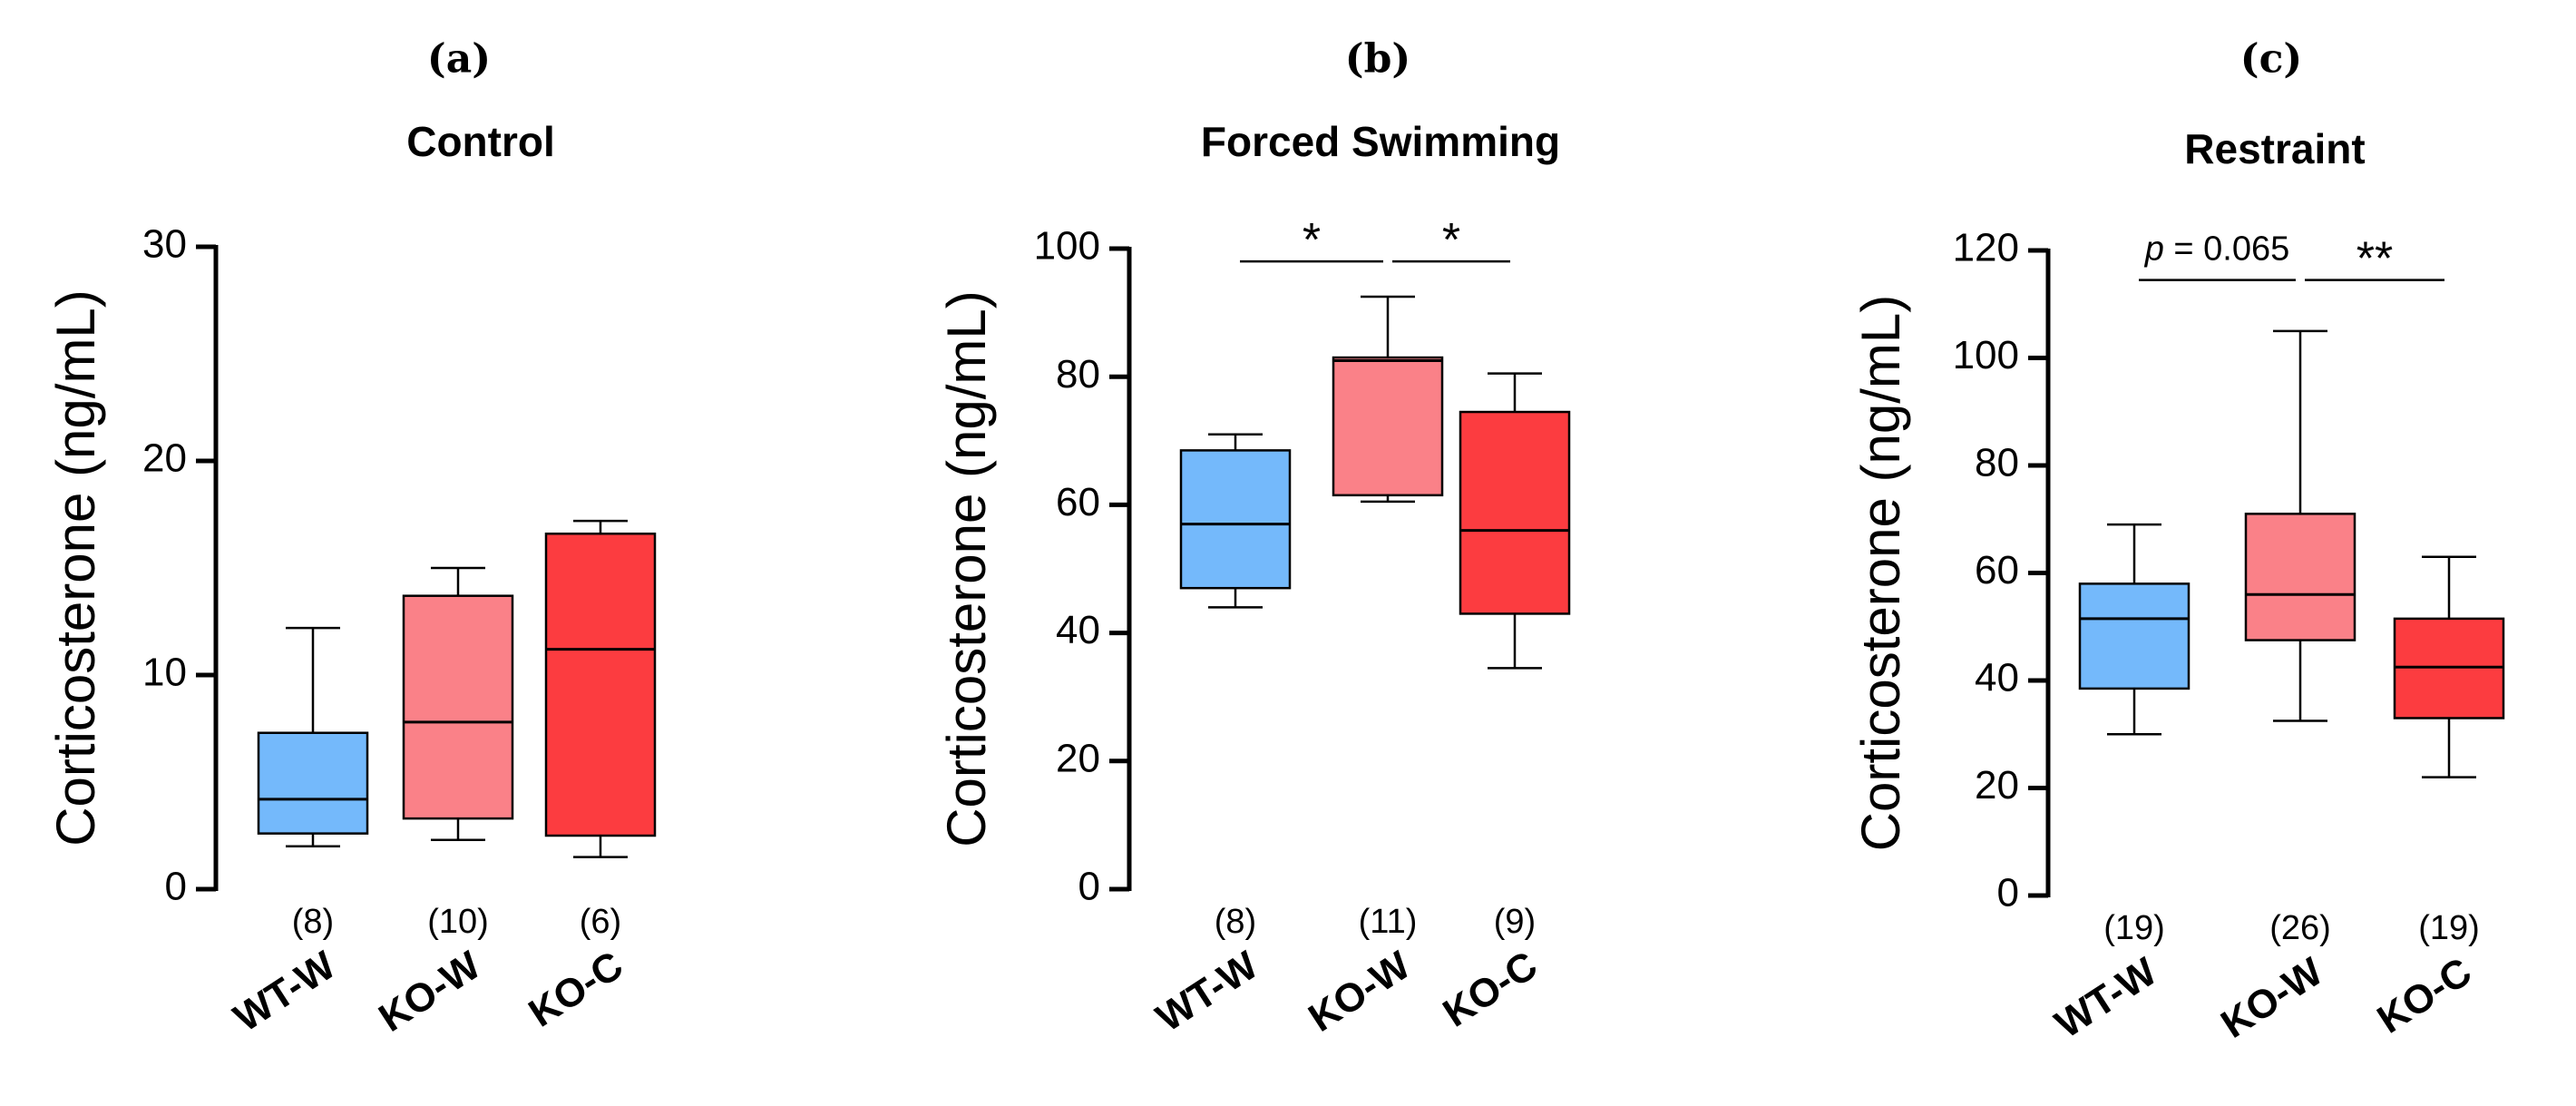 This screenshot has width=2576, height=1106. I want to click on p-value-label: p = 0.065, so click(2217, 249).